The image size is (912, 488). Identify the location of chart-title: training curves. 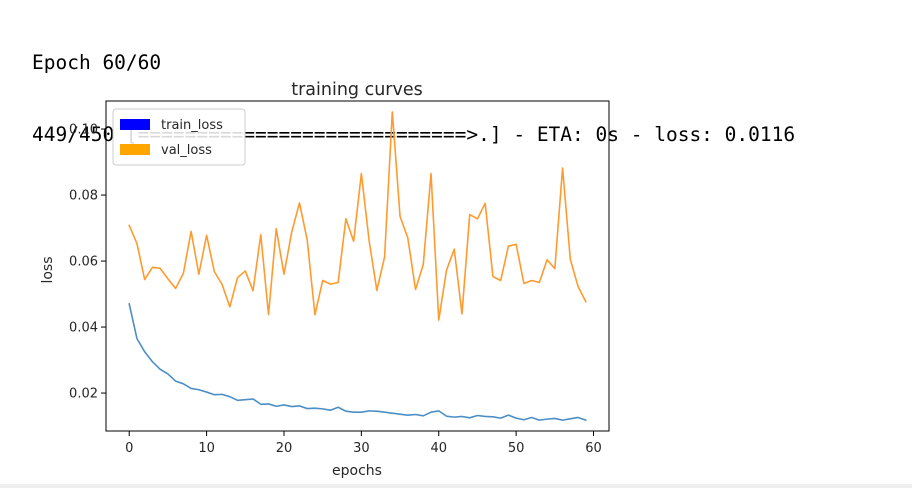
(357, 90).